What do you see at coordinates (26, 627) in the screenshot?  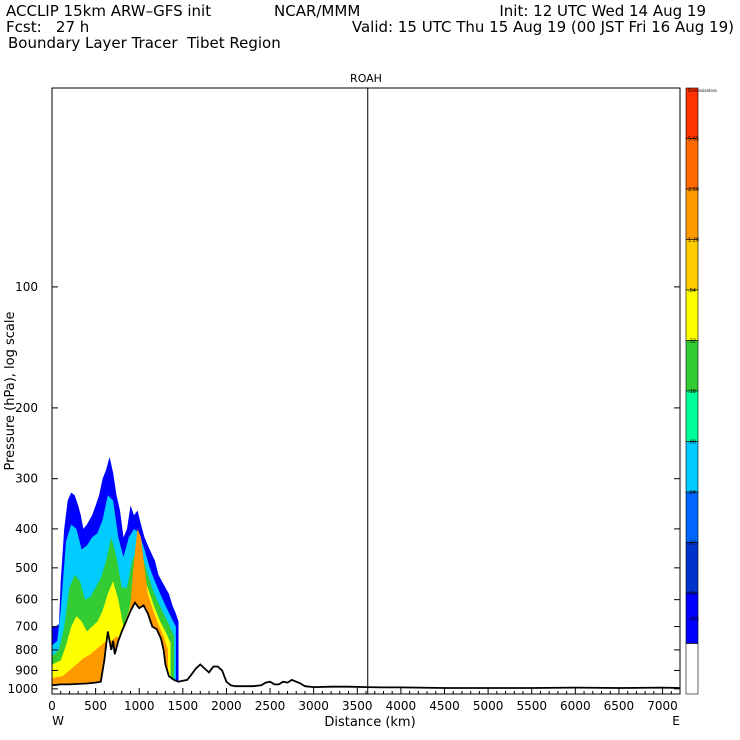 I see `y-tick-label: 700` at bounding box center [26, 627].